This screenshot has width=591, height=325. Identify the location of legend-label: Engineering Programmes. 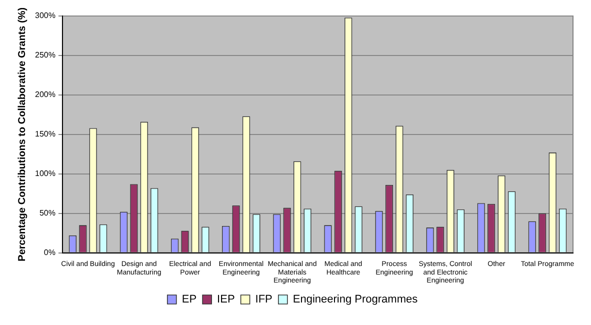
(355, 300).